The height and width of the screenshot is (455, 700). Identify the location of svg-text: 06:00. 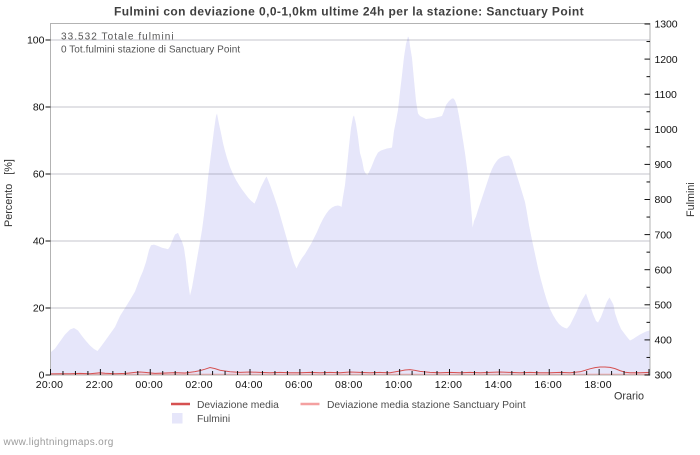
(299, 385).